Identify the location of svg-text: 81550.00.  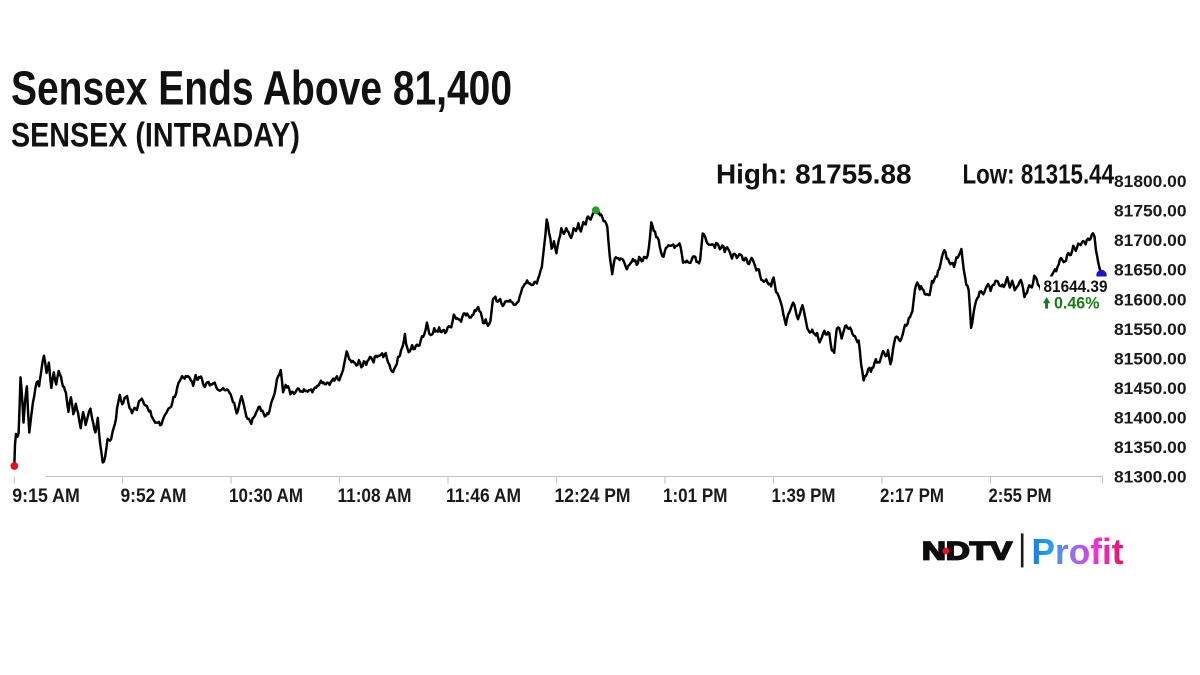
(1150, 329).